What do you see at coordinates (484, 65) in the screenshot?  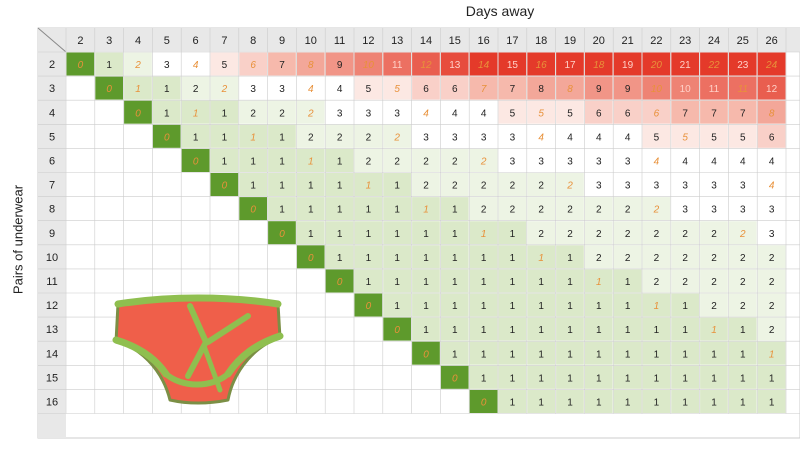 I see `cell-value: 14` at bounding box center [484, 65].